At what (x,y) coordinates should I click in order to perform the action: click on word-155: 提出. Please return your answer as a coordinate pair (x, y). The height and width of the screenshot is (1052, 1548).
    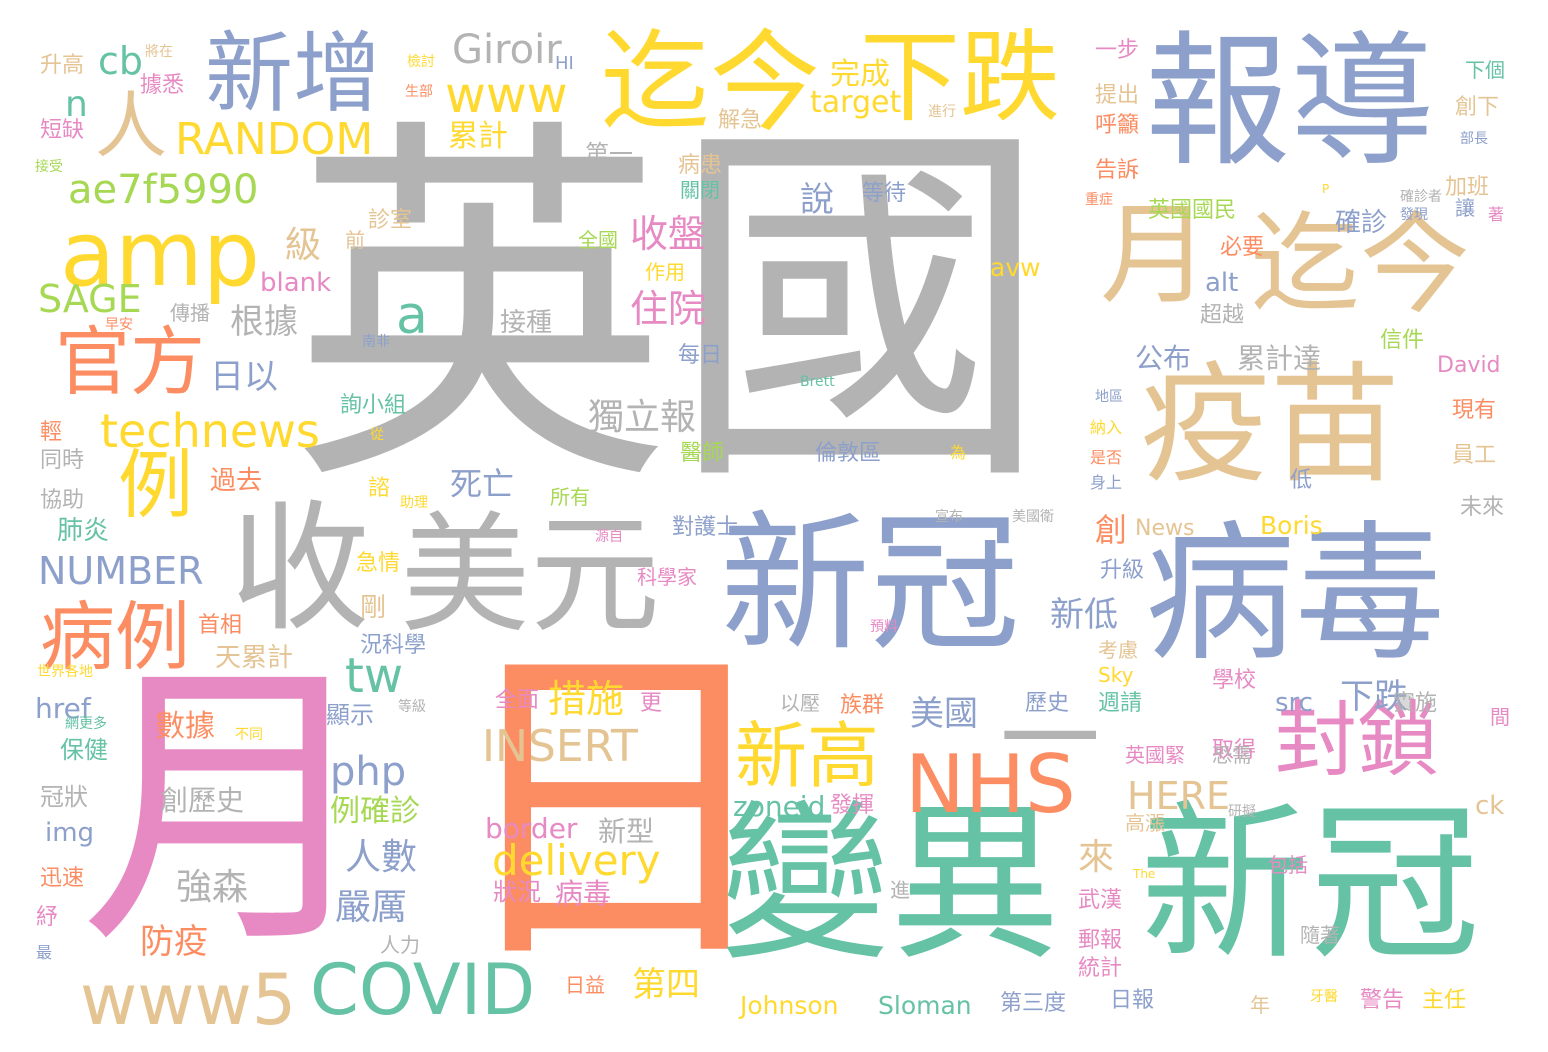
    Looking at the image, I should click on (1117, 95).